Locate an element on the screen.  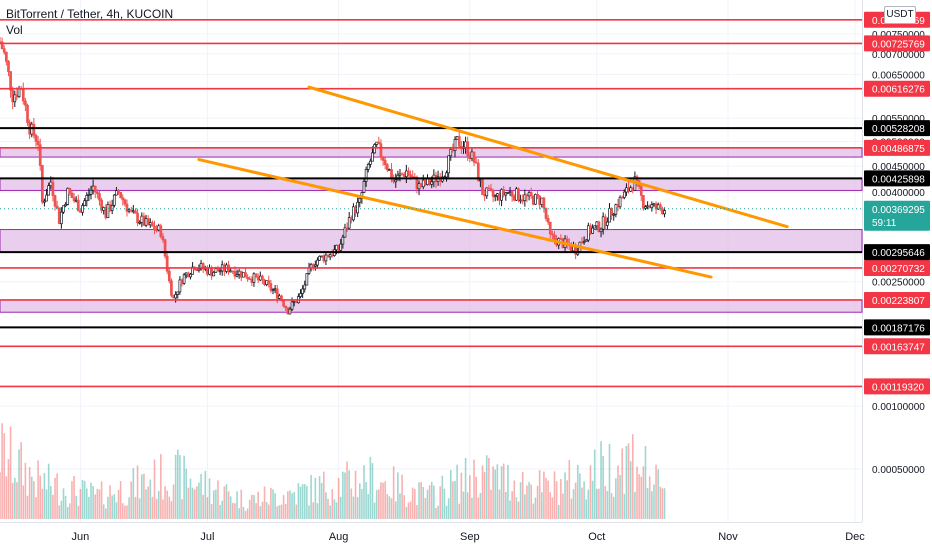
red-level-label-bg is located at coordinates (897, 267).